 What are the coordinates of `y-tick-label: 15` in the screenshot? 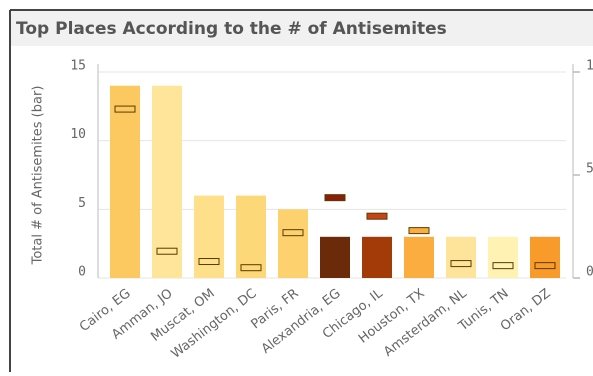 It's located at (78, 66).